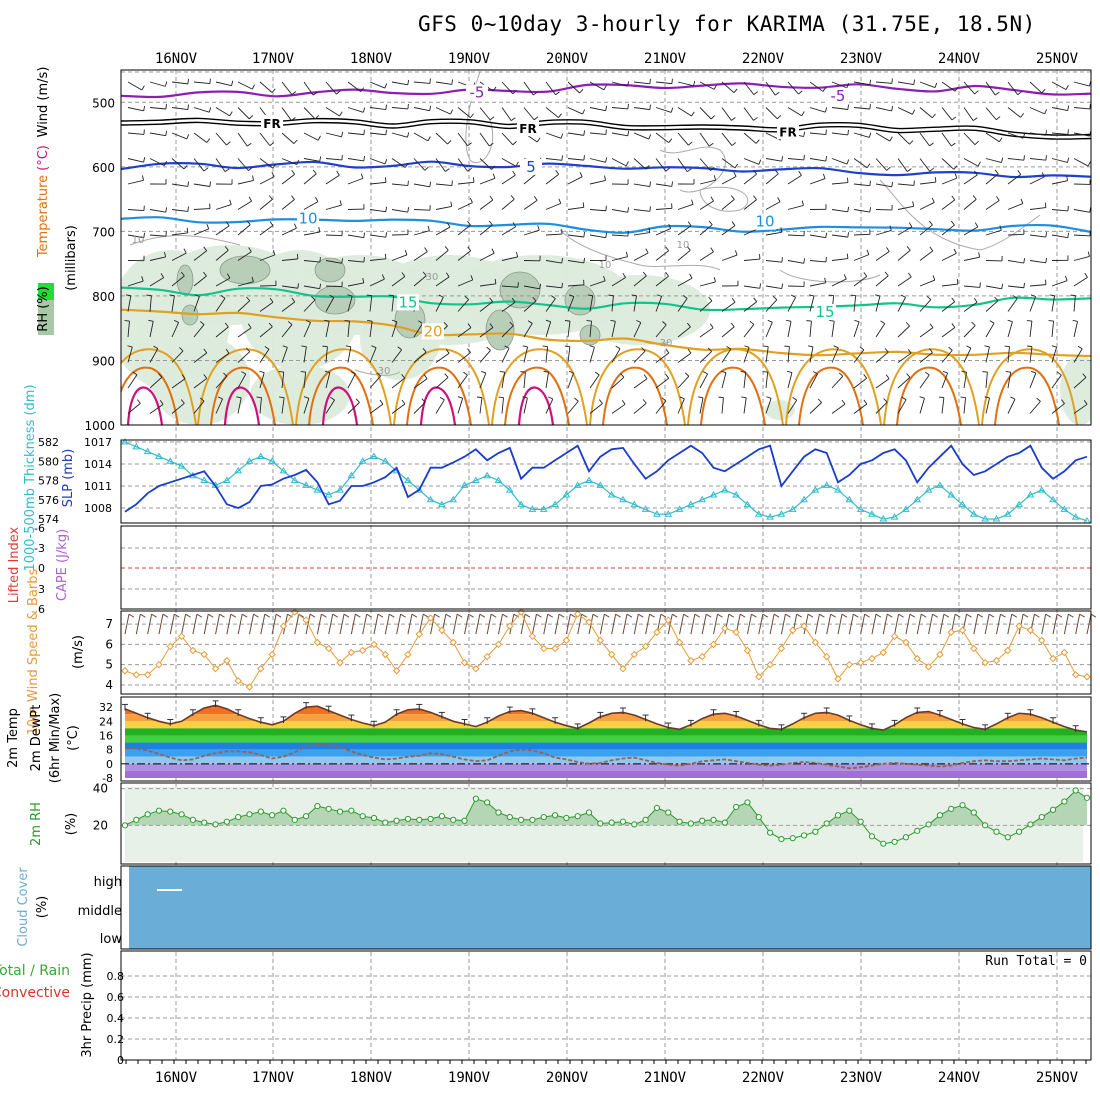  I want to click on rh-contour-label: 30, so click(666, 343).